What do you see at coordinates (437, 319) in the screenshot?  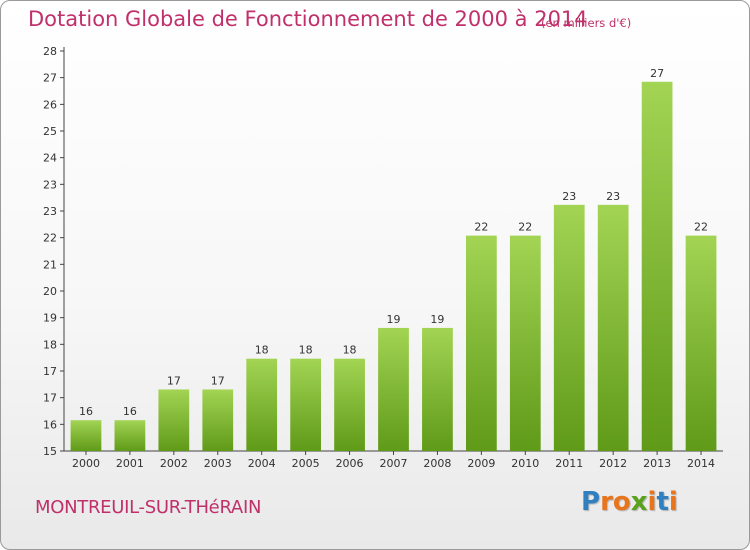 I see `data-label-2008: 19` at bounding box center [437, 319].